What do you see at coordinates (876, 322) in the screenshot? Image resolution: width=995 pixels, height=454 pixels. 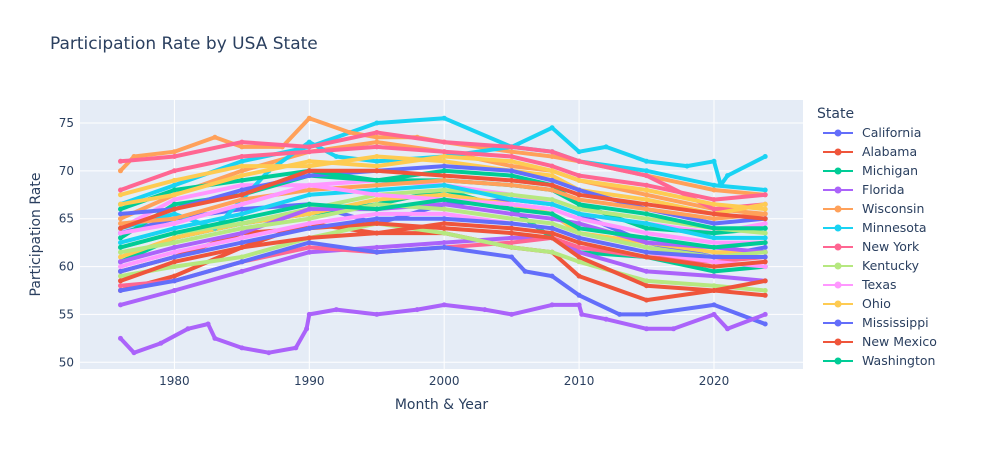 I see `legend-item-mississippi: Mississippi` at bounding box center [876, 322].